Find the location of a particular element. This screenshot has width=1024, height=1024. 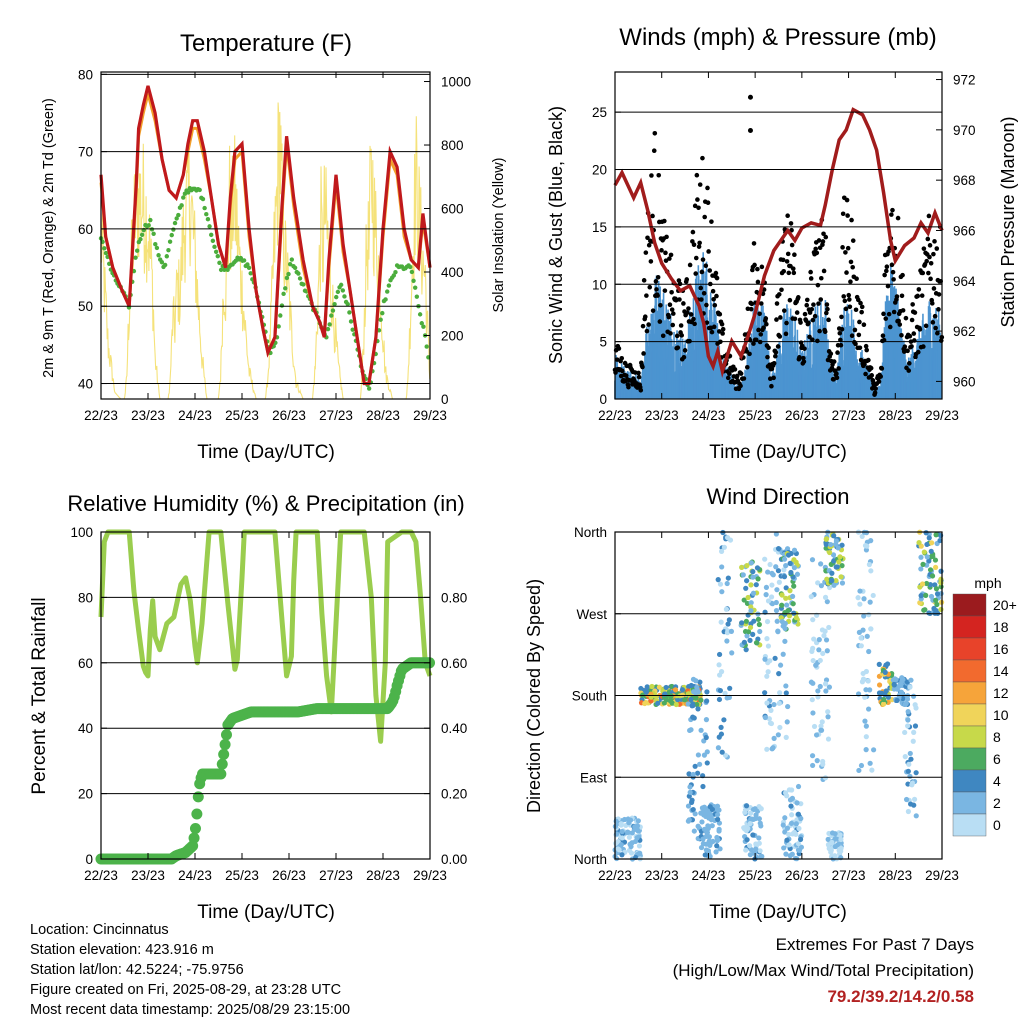

y2-tick-label: 0.80 is located at coordinates (454, 597).